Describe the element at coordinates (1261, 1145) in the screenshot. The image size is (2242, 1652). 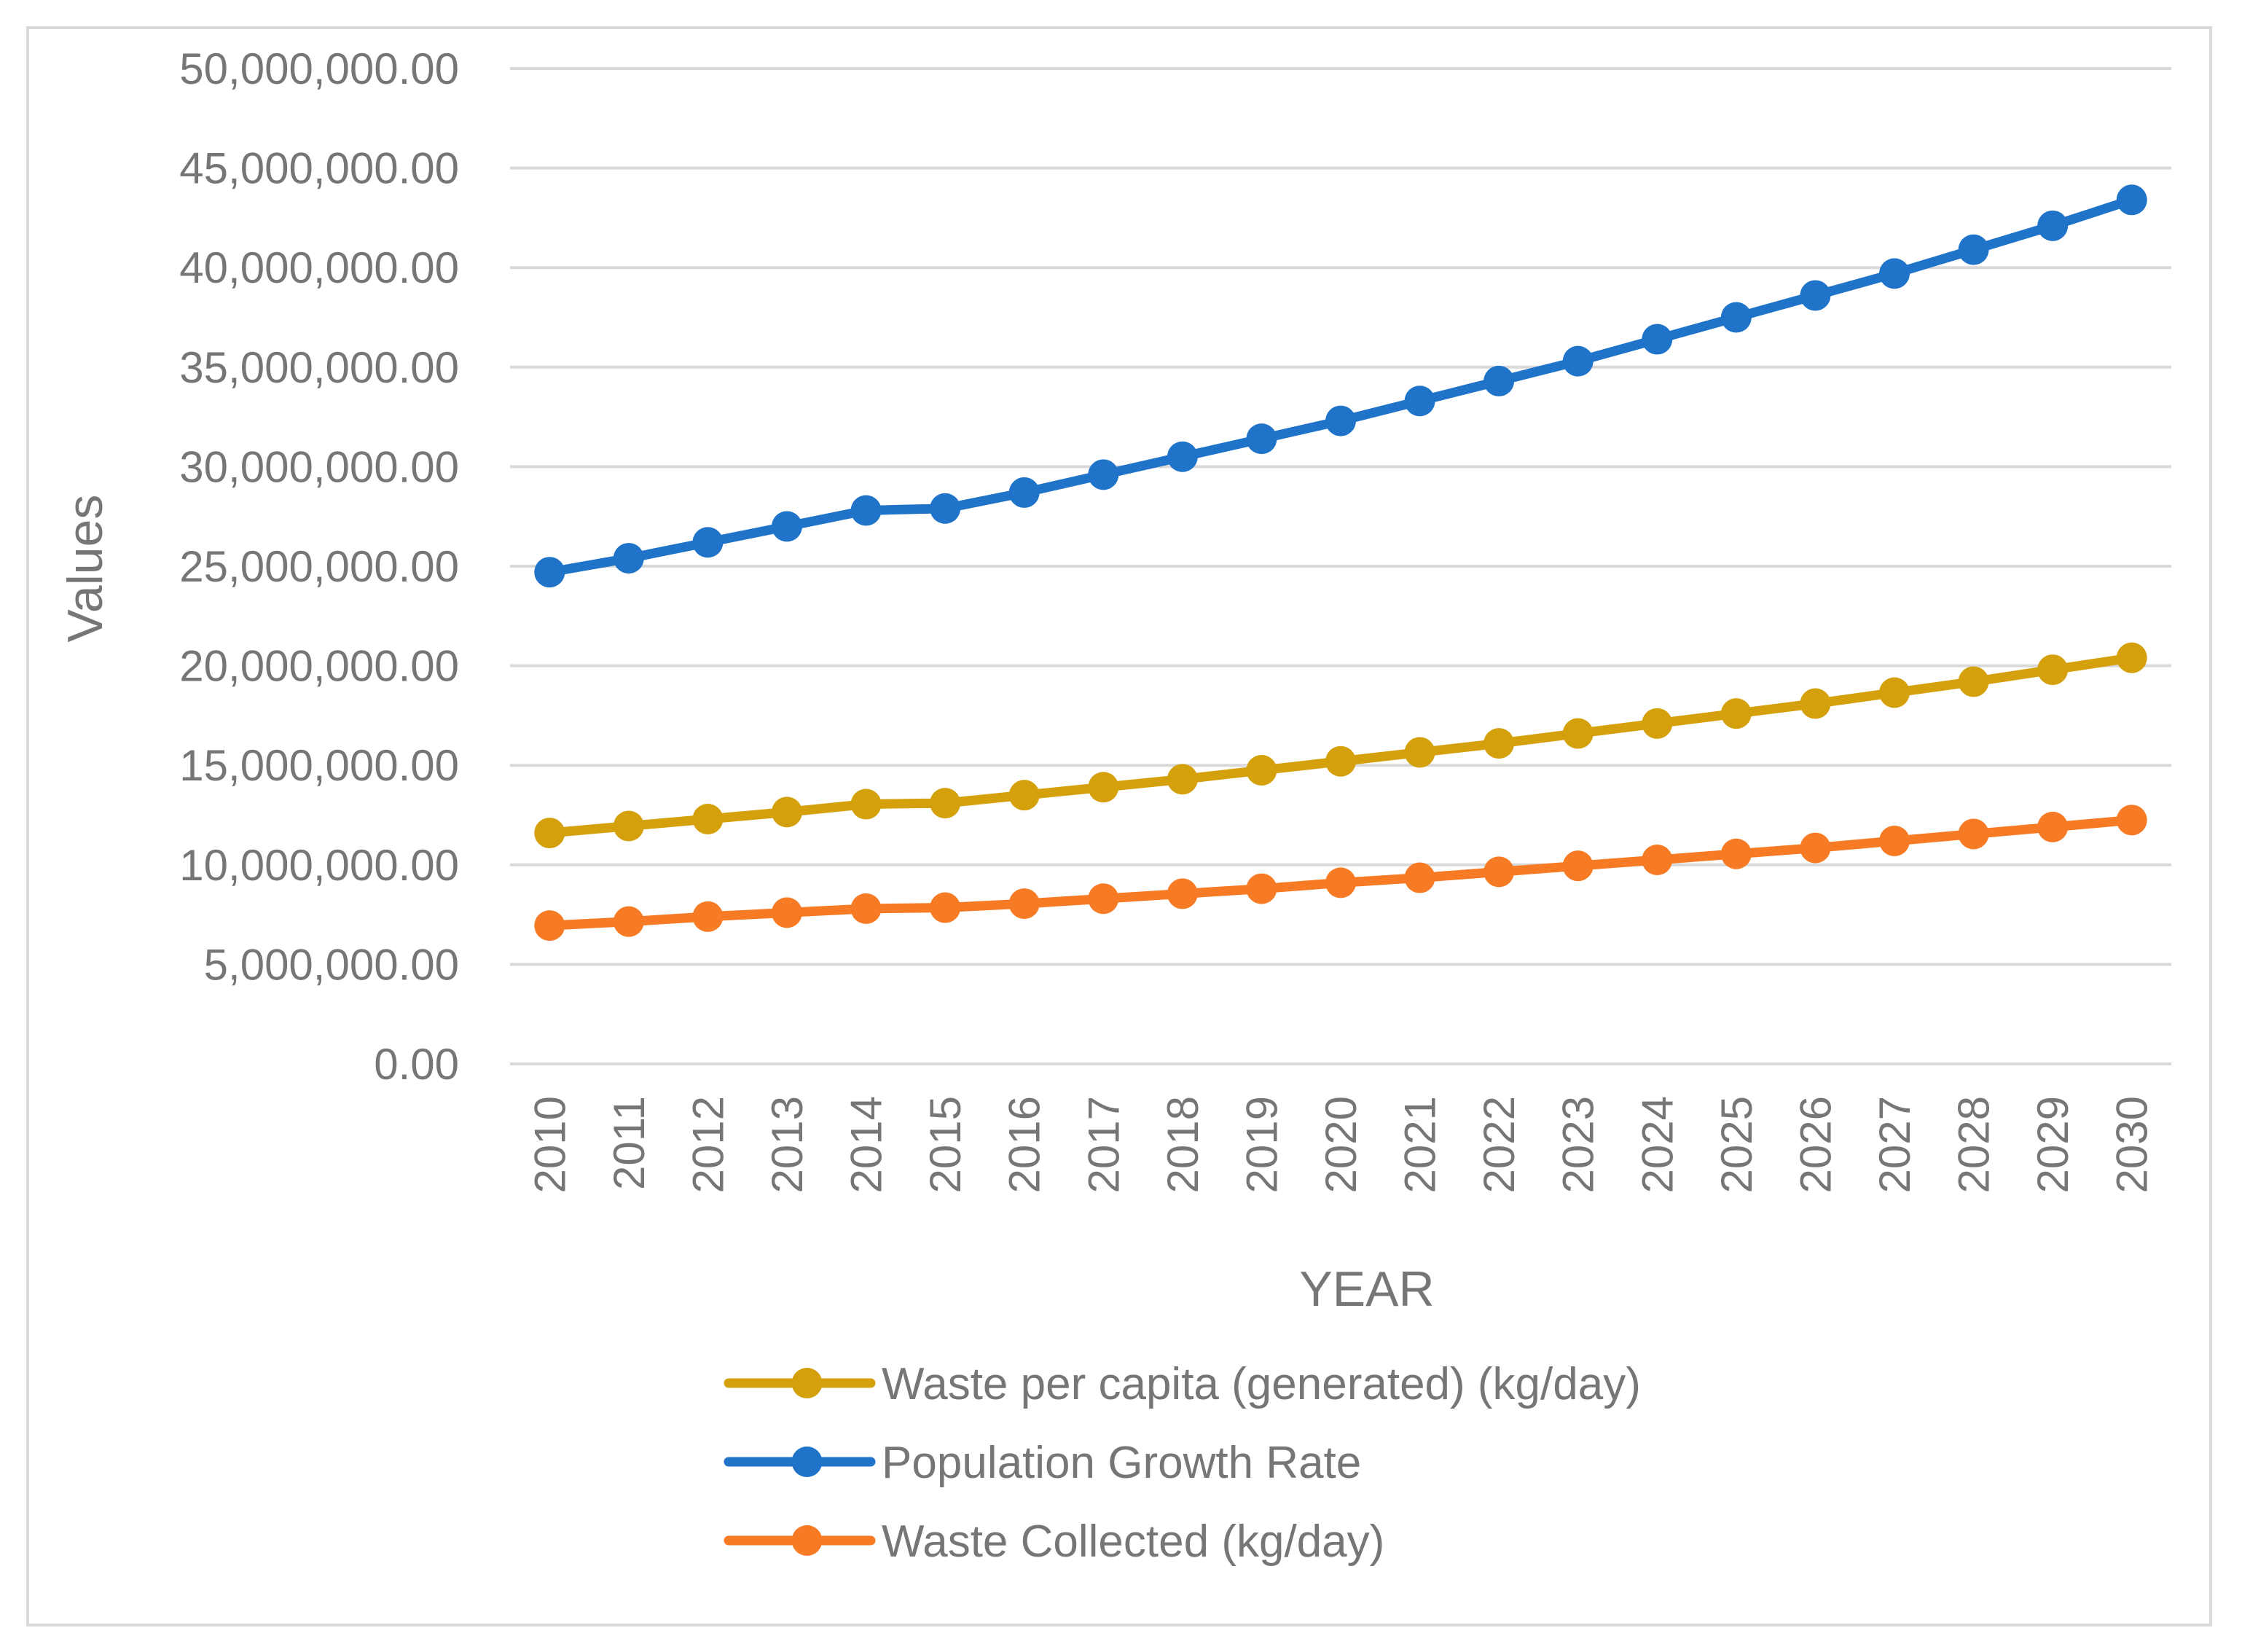
I see `x-tick-label: 2019` at that location.